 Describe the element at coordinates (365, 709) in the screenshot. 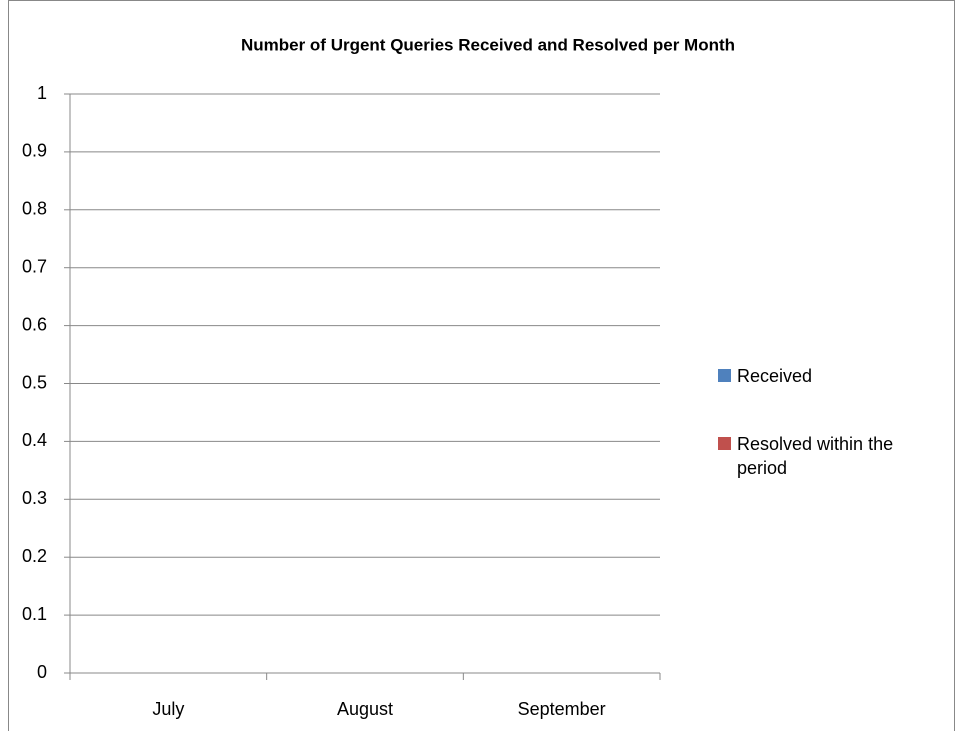

I see `x-tick-label: August` at that location.